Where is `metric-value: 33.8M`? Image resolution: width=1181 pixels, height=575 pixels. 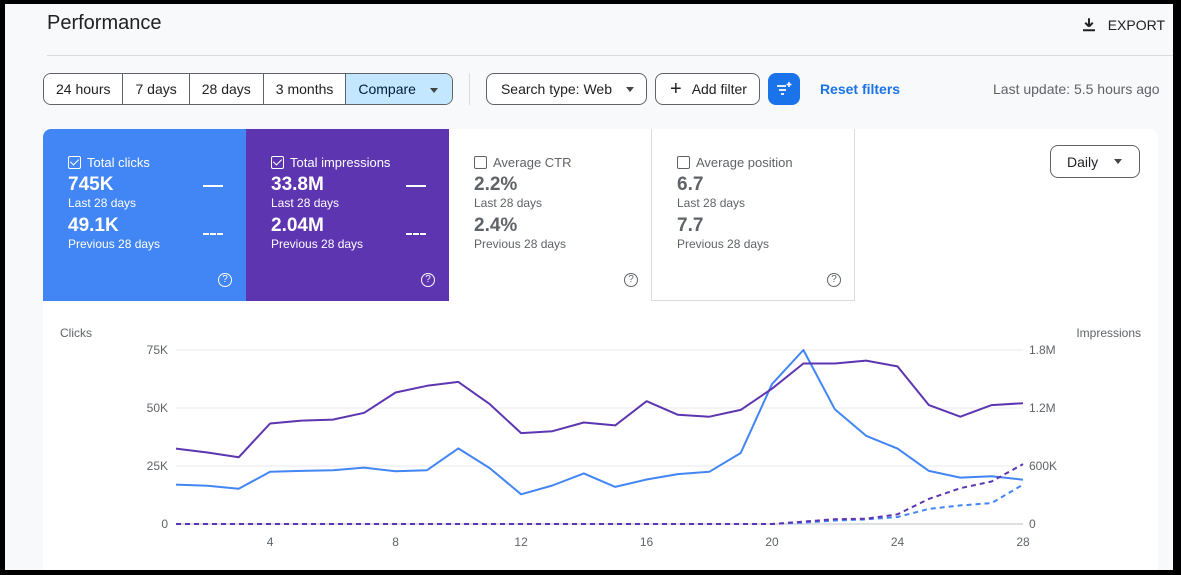 metric-value: 33.8M is located at coordinates (297, 184).